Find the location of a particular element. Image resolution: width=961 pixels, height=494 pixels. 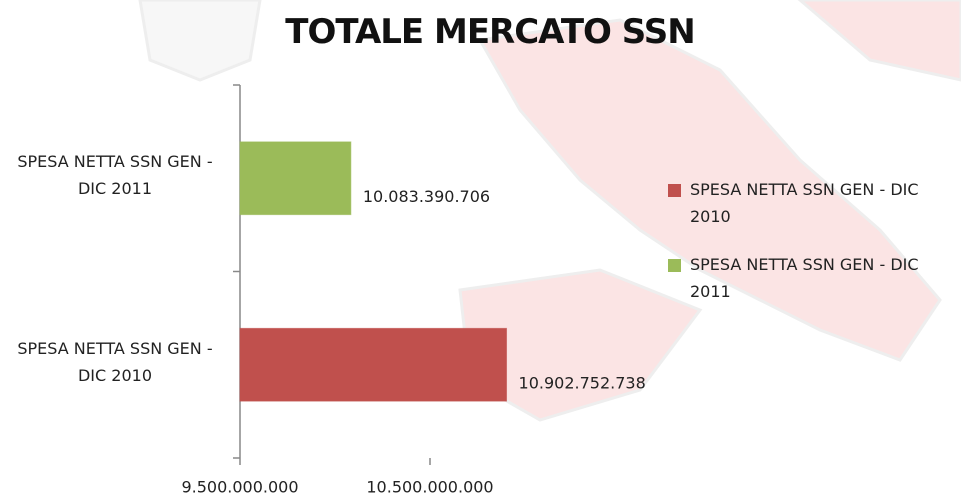

legend-label: SPESA NETTA SSN GEN - DIC 2011 is located at coordinates (804, 278).